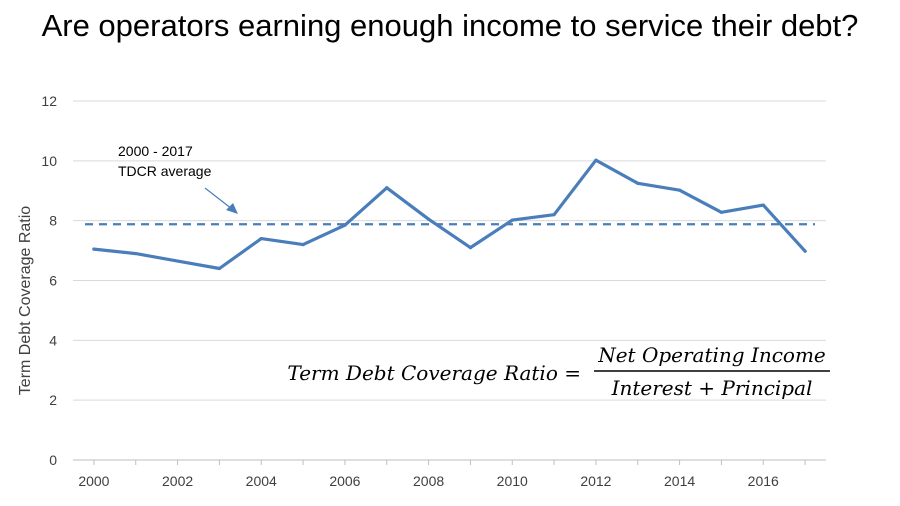 This screenshot has height=506, width=900. I want to click on annotation-arrowhead, so click(232, 208).